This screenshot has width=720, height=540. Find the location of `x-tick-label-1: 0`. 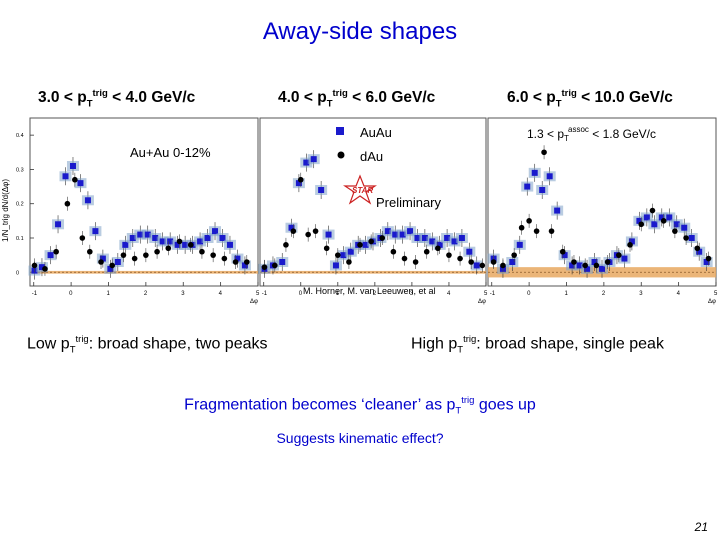

x-tick-label-1: 0 is located at coordinates (71, 294).